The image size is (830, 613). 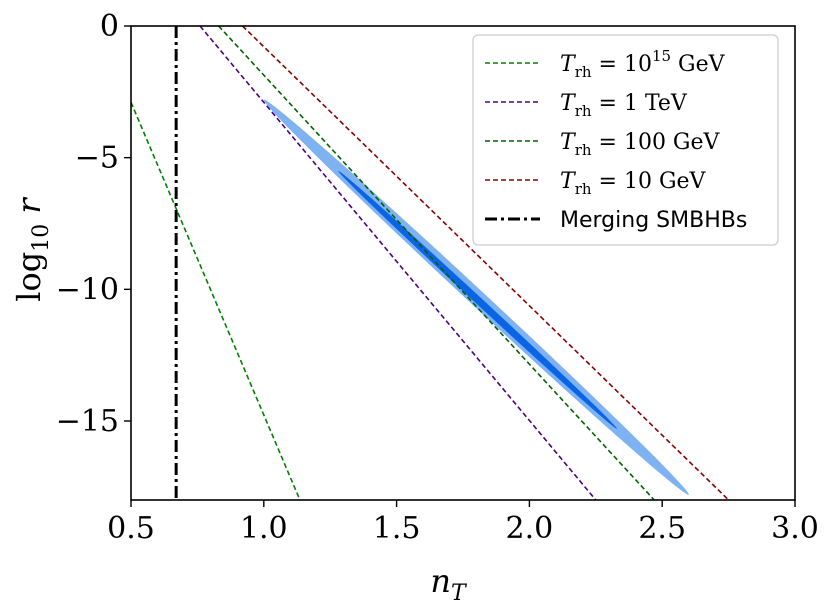 I want to click on x-tick-label: 0.5, so click(x=131, y=528).